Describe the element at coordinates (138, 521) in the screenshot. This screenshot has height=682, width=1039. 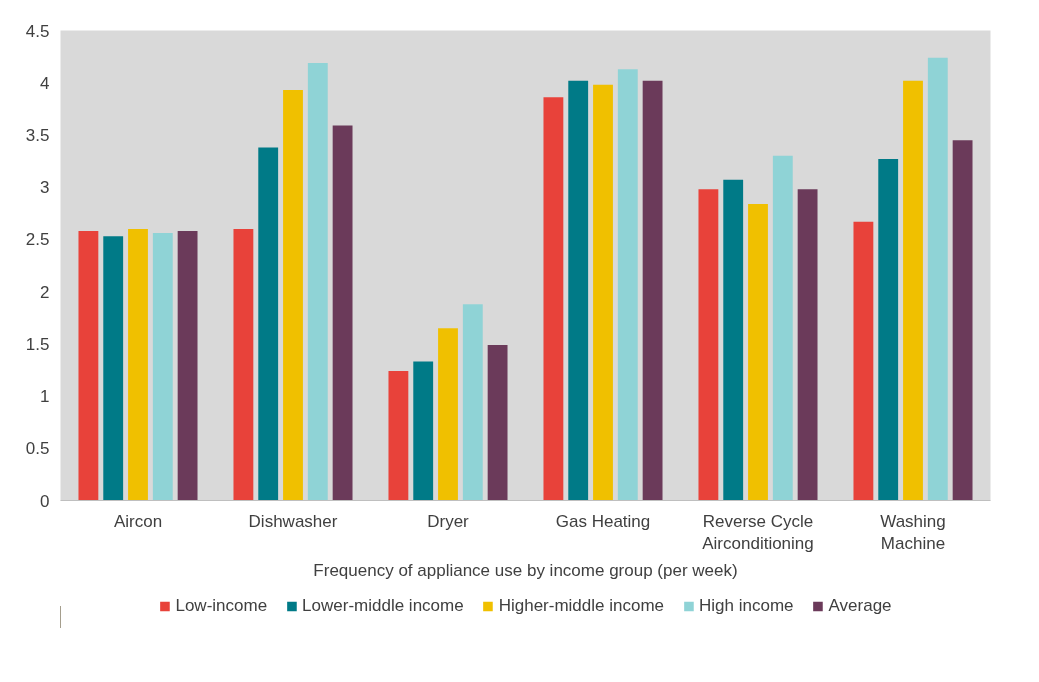
I see `x-tick-label: Aircon` at that location.